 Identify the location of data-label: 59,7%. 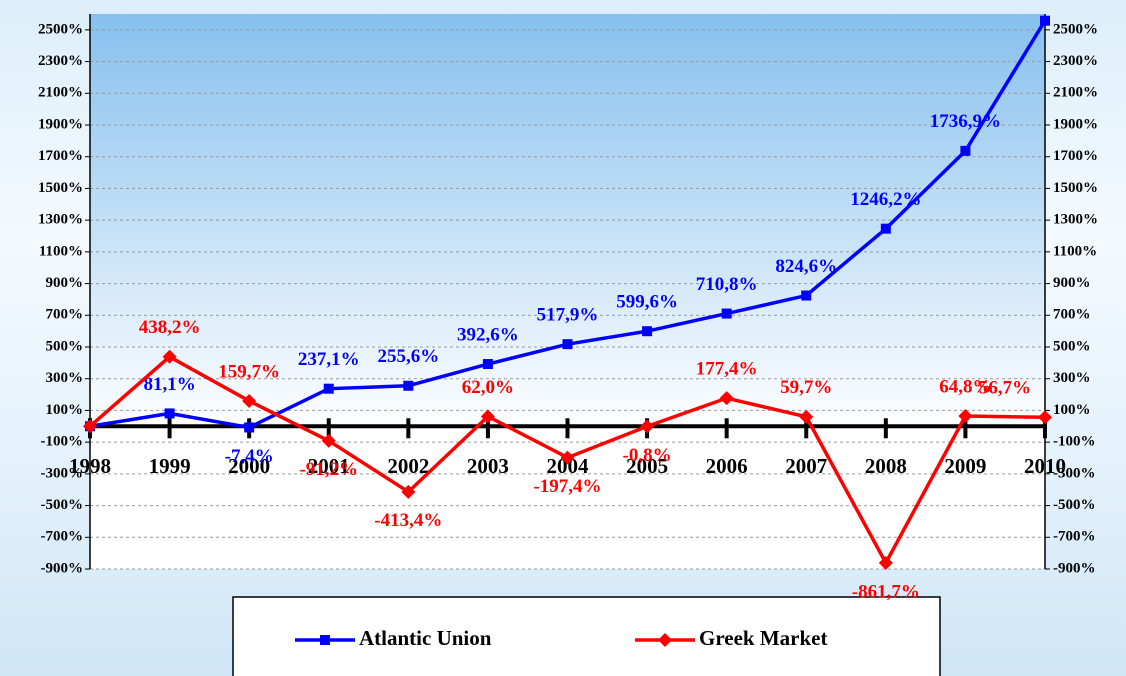
(806, 387).